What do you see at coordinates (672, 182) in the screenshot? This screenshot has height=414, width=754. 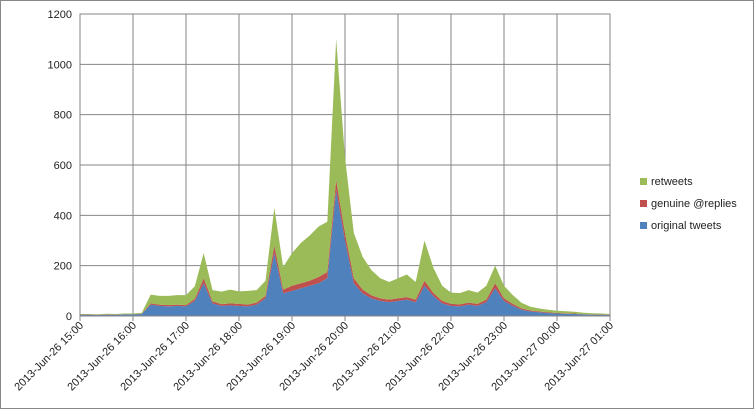 I see `legend-label: retweets` at bounding box center [672, 182].